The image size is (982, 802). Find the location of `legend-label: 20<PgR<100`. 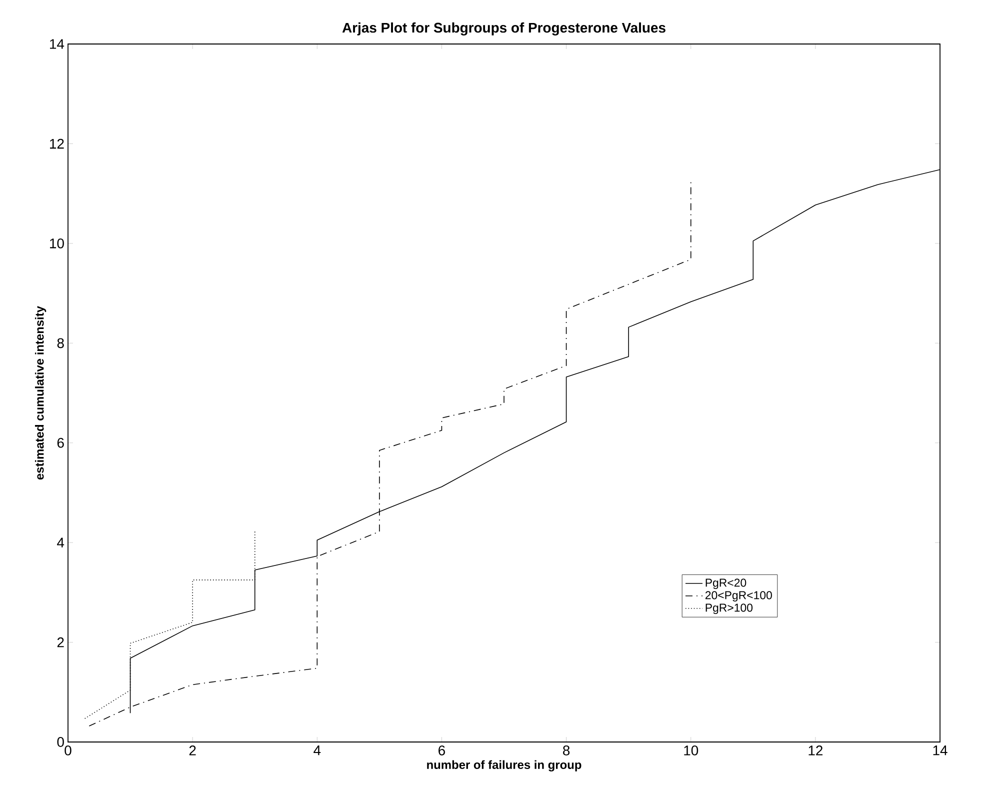

legend-label: 20<PgR<100 is located at coordinates (738, 596).